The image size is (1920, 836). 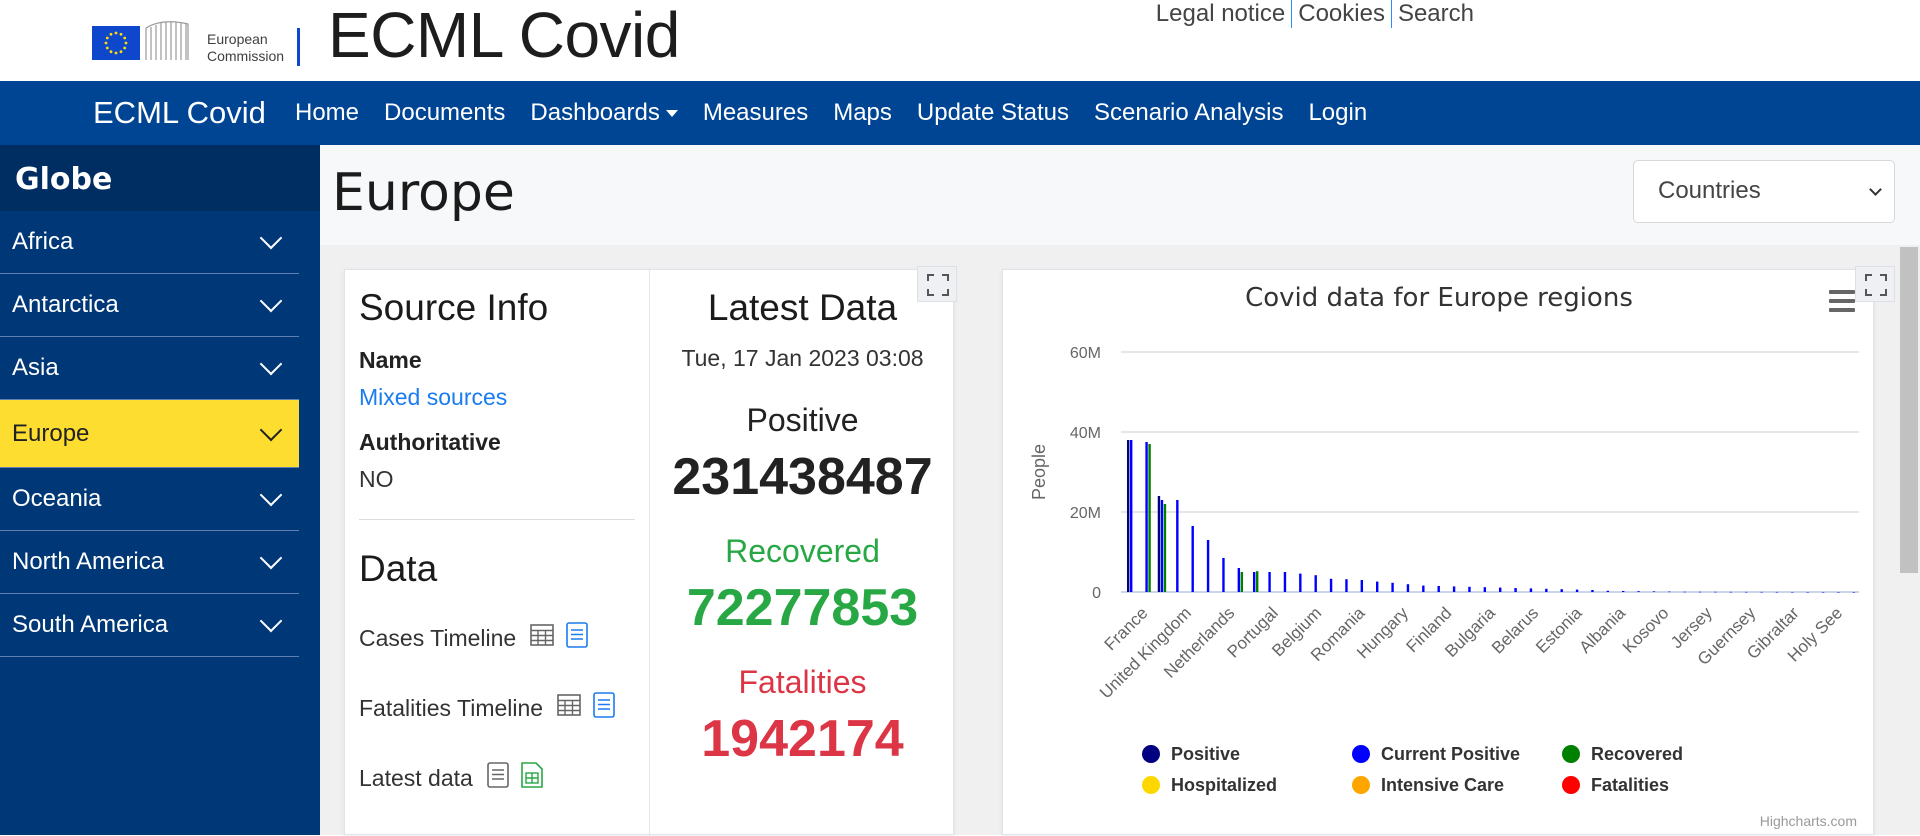 What do you see at coordinates (1842, 301) in the screenshot?
I see `chart-menu-icon` at bounding box center [1842, 301].